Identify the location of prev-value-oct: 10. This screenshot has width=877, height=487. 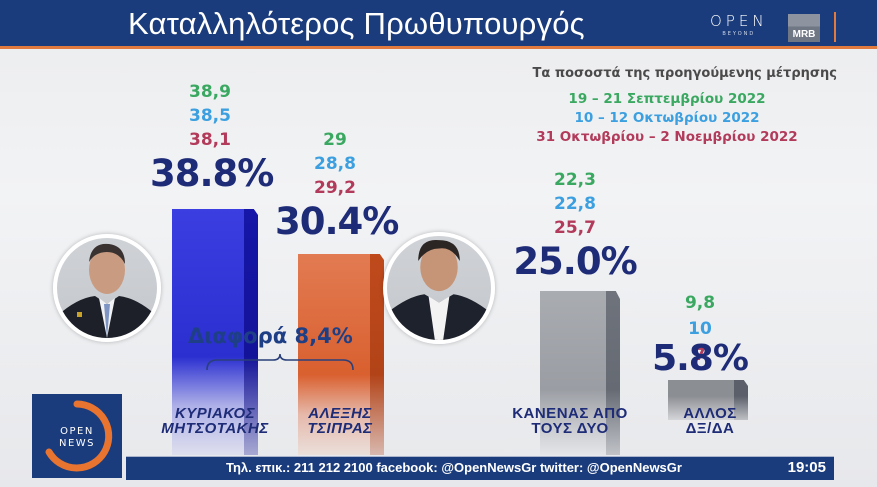
(700, 329).